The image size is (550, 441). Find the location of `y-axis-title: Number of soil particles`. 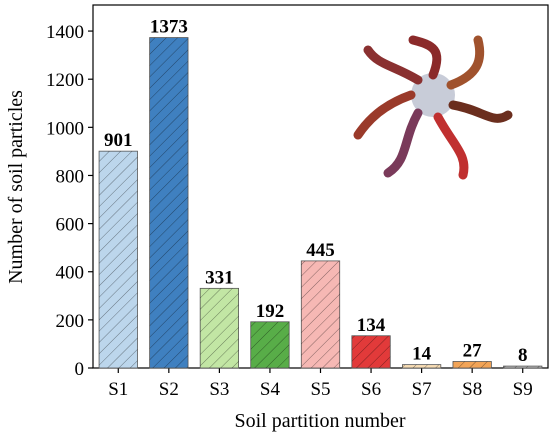

y-axis-title: Number of soil particles is located at coordinates (16, 187).